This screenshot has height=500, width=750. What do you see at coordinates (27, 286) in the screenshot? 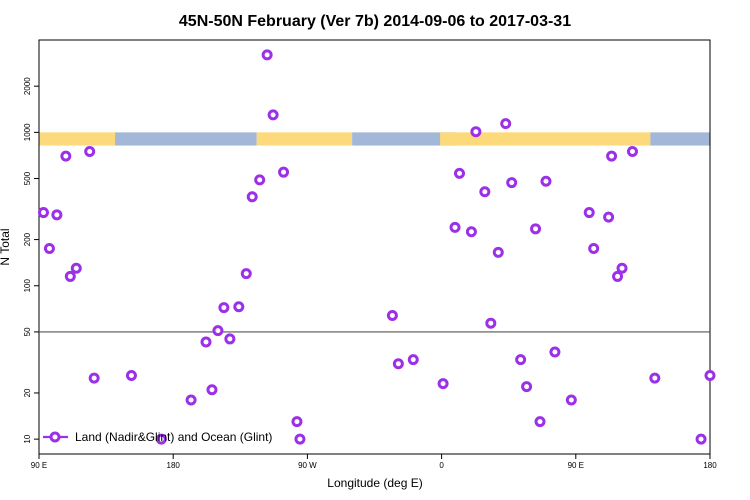
I see `y-tick-label: 100` at bounding box center [27, 286].